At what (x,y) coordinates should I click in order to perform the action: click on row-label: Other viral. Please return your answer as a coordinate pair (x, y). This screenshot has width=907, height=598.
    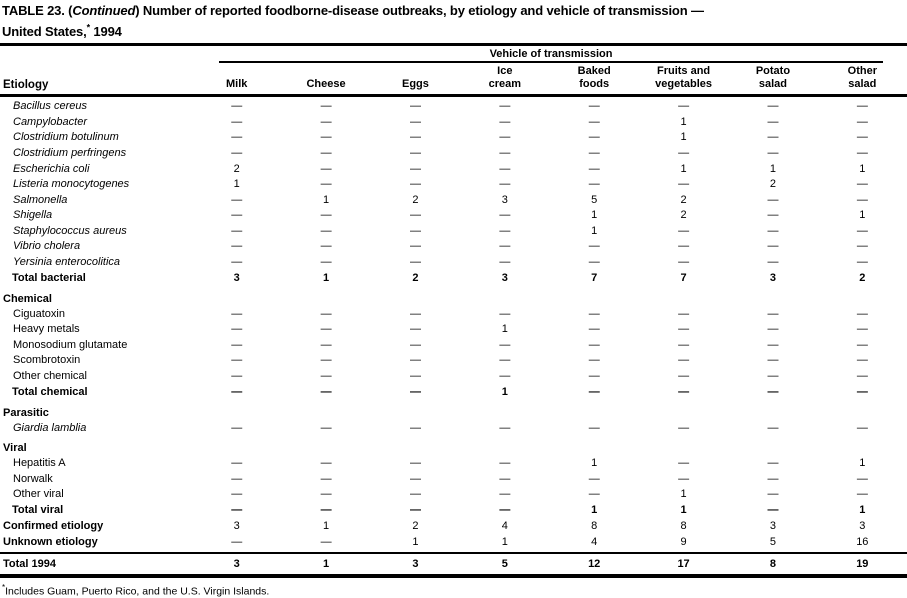
    Looking at the image, I should click on (38, 494).